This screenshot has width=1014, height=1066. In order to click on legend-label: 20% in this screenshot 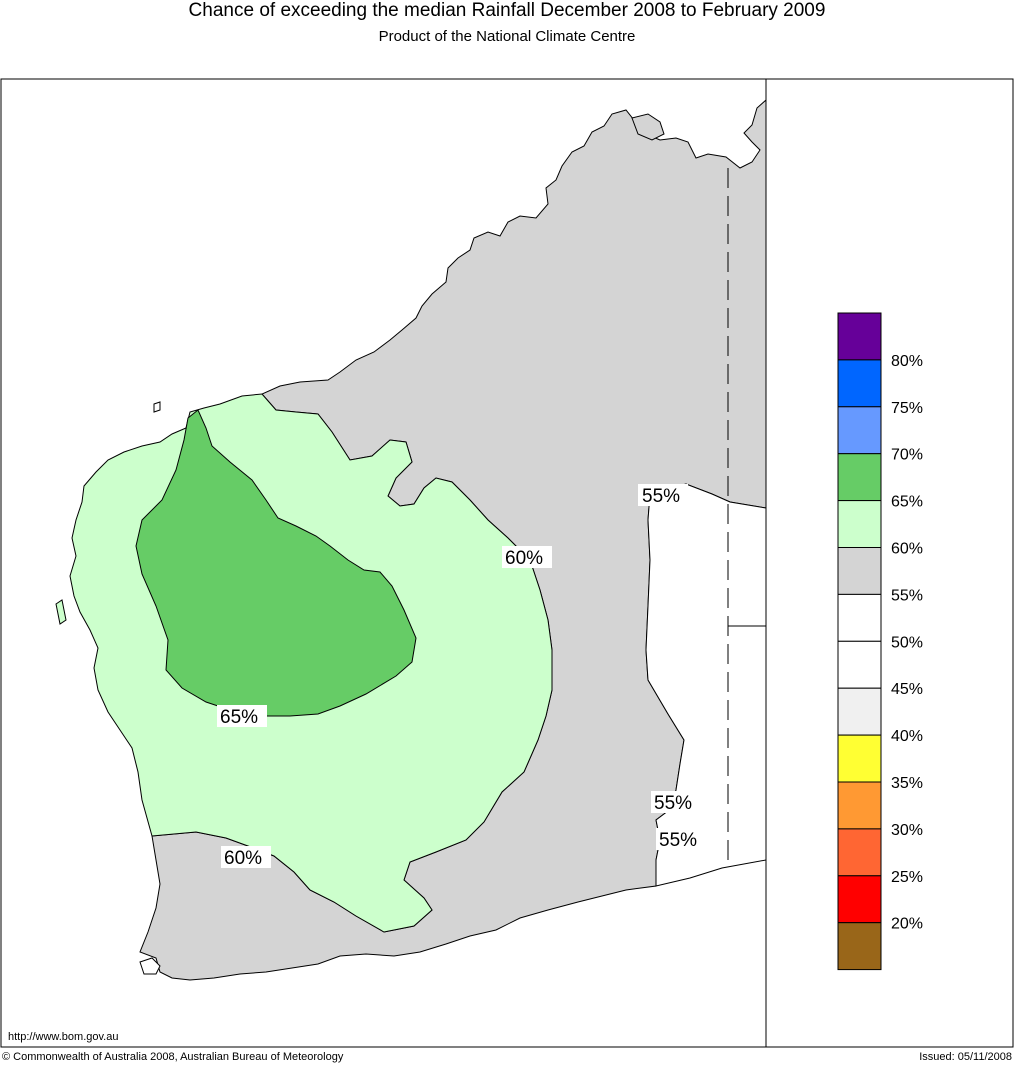, I will do `click(907, 924)`.